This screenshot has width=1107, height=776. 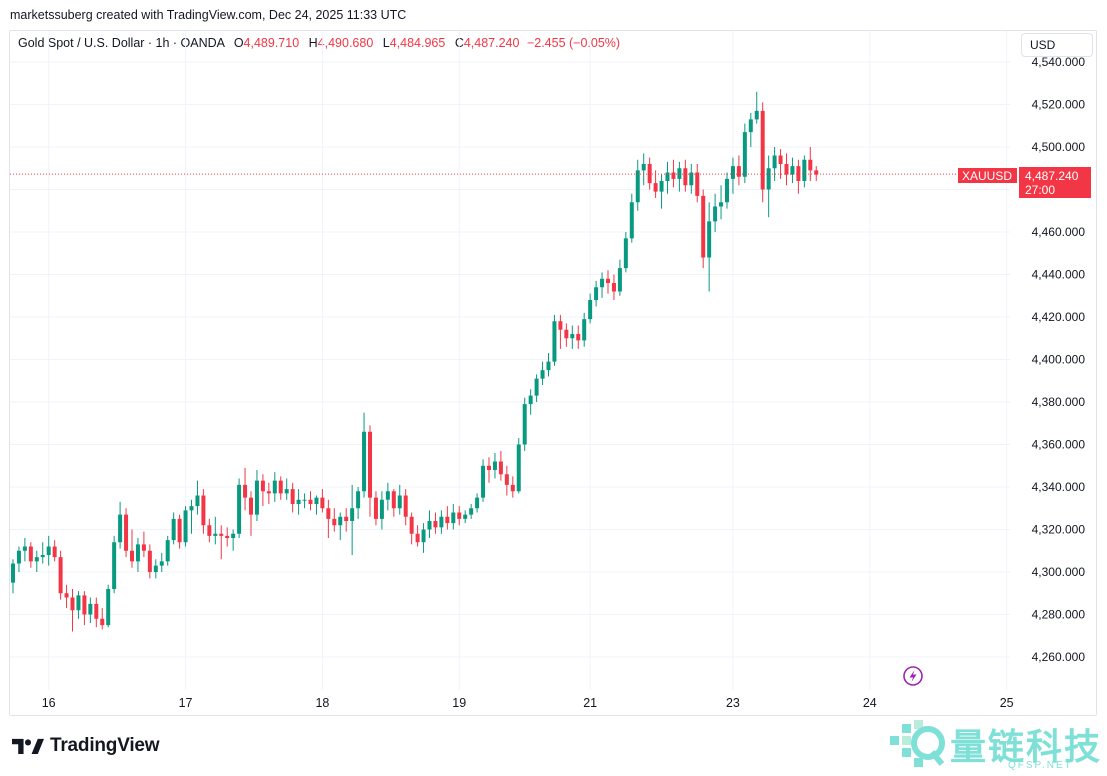 I want to click on tradingview-logo: TradingView, so click(x=86, y=746).